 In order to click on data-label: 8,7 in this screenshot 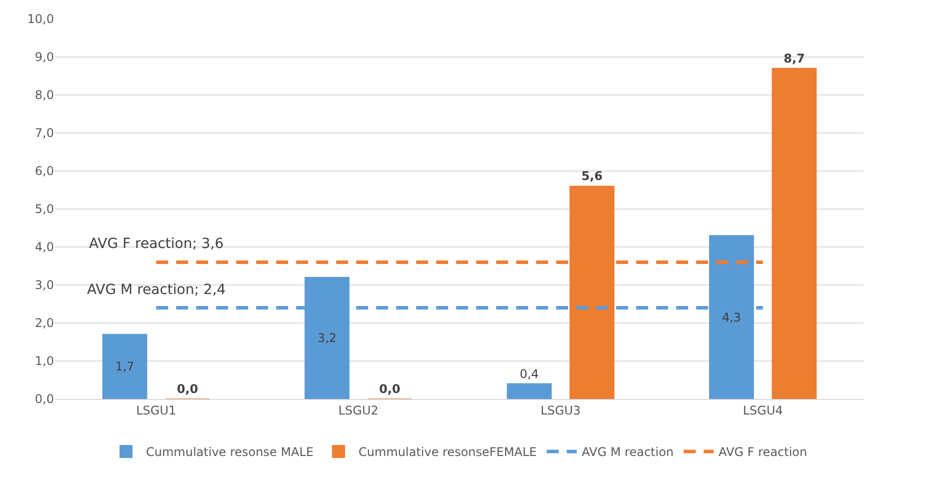, I will do `click(794, 58)`.